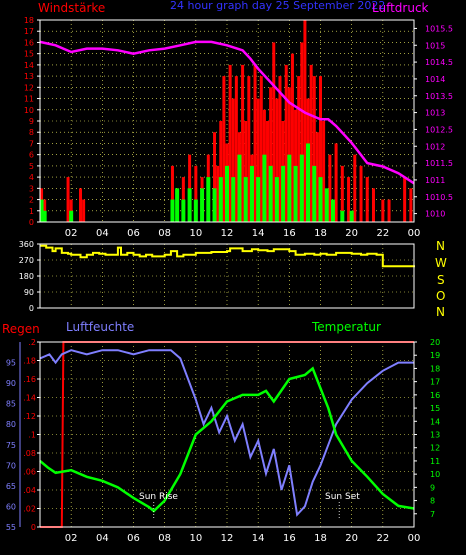  I want to click on p3-rain-tick-label: .04, so click(29, 490).